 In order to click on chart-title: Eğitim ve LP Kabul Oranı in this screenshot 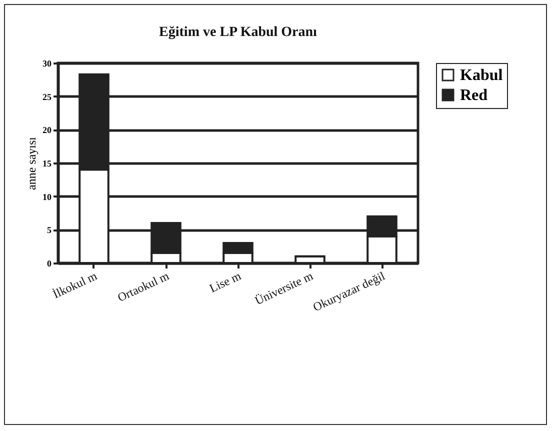, I will do `click(238, 32)`.